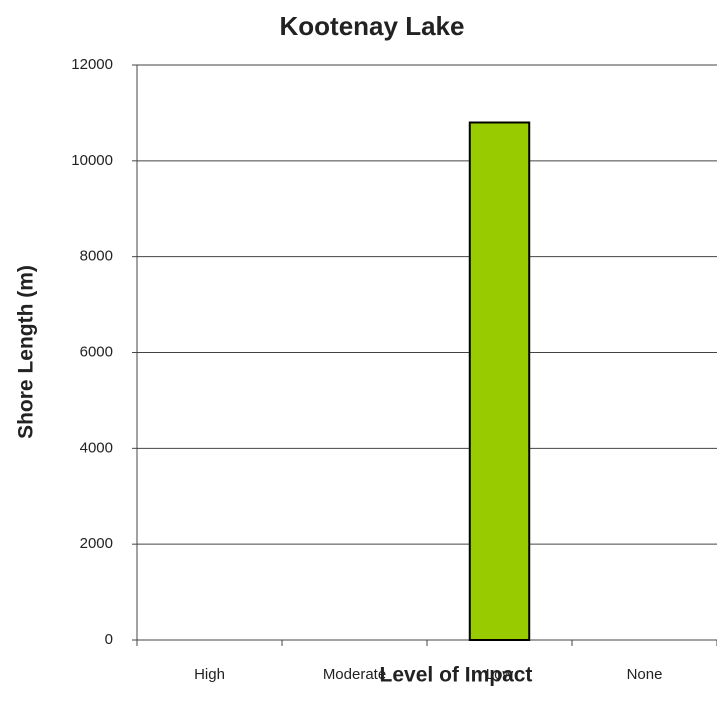  What do you see at coordinates (96, 447) in the screenshot?
I see `y-tick-label: 4000` at bounding box center [96, 447].